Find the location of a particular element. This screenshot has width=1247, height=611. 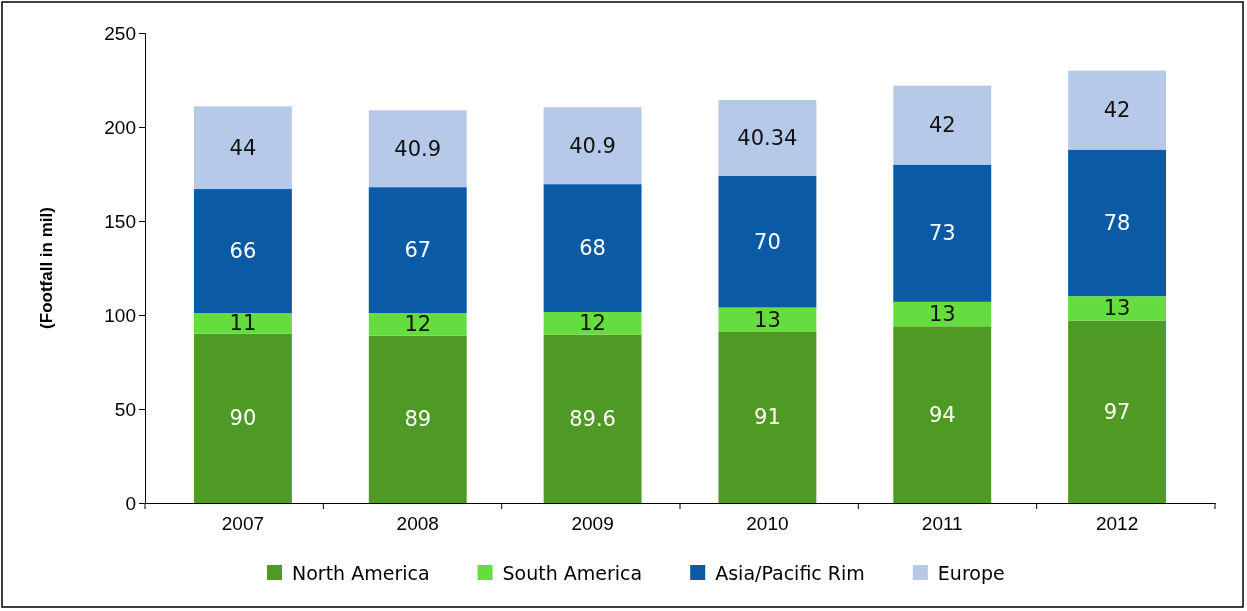

x-tick-label: 2010 is located at coordinates (767, 524).